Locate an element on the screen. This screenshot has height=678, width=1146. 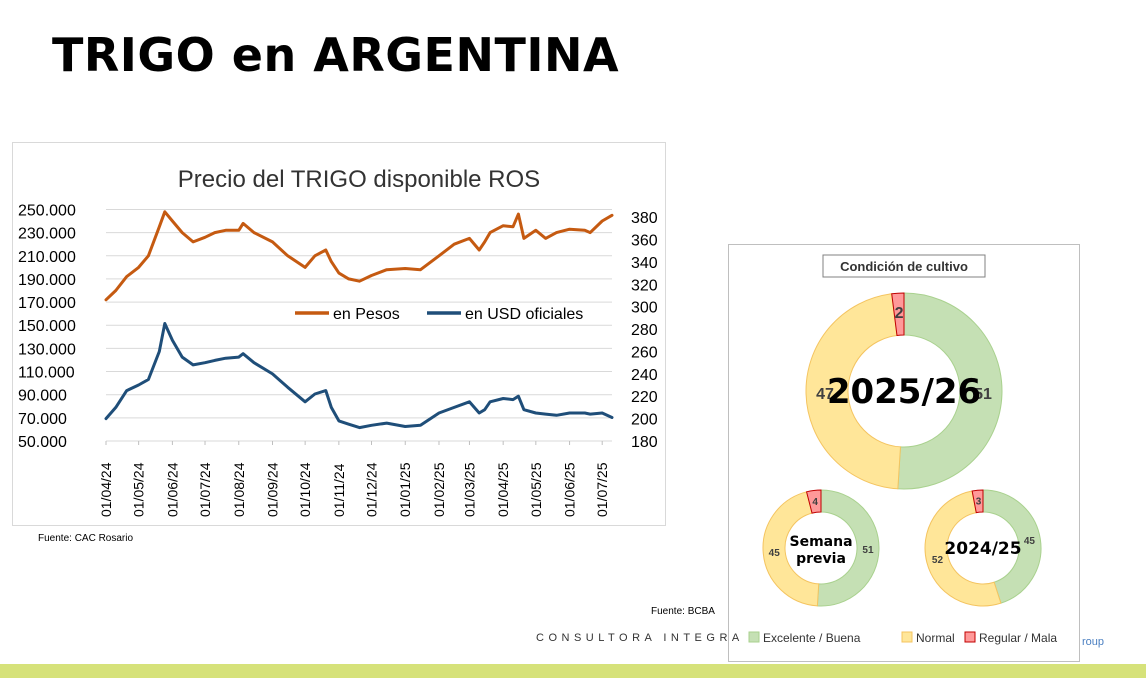
y-right-tick-label: 220 is located at coordinates (644, 397).